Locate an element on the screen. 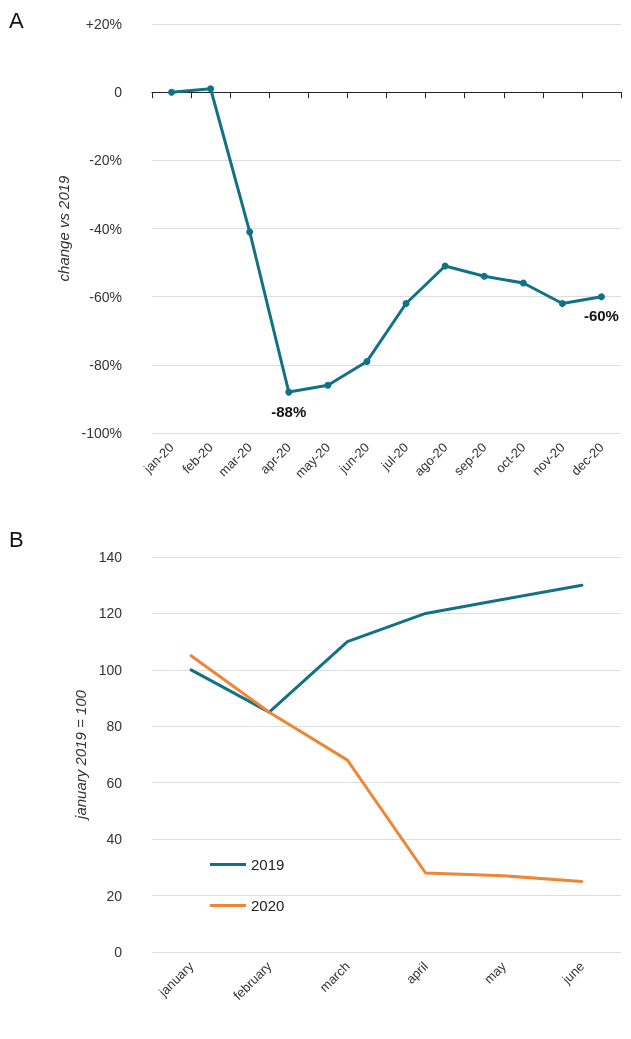 This screenshot has height=1039, width=631. y-axis-title: change vs 2019 is located at coordinates (63, 228).